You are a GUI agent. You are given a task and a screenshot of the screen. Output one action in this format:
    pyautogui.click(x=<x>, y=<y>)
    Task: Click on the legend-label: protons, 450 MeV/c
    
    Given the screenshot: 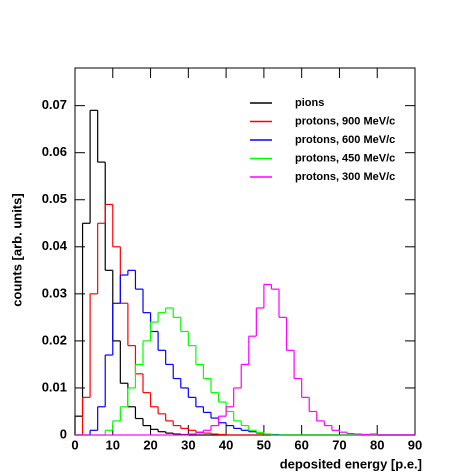 What is the action you would take?
    pyautogui.click(x=345, y=158)
    